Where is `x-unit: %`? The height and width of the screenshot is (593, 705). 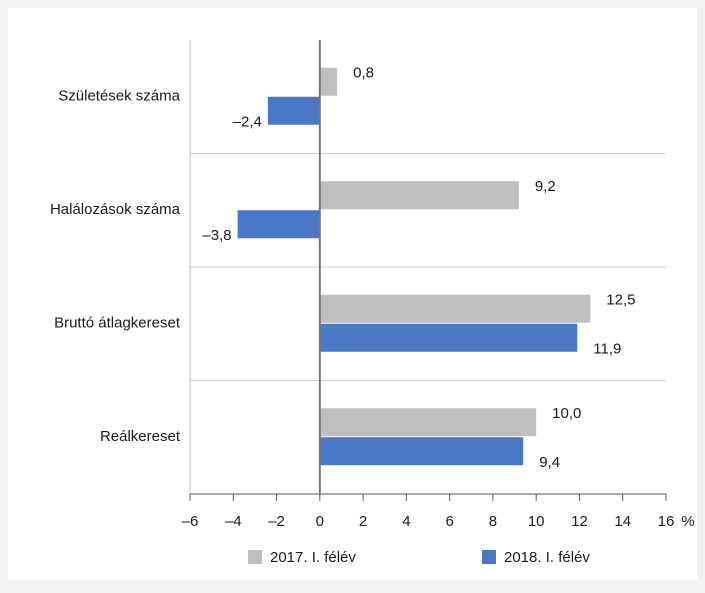
x-unit: % is located at coordinates (687, 521).